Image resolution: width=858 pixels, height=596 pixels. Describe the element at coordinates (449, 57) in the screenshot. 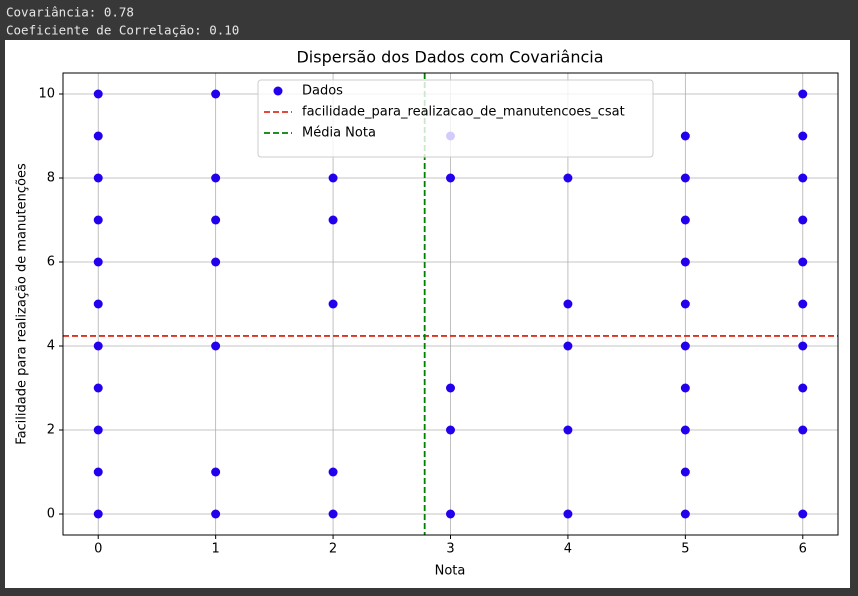

I see `chart-title: Dispersão dos Dados com Covariância` at that location.